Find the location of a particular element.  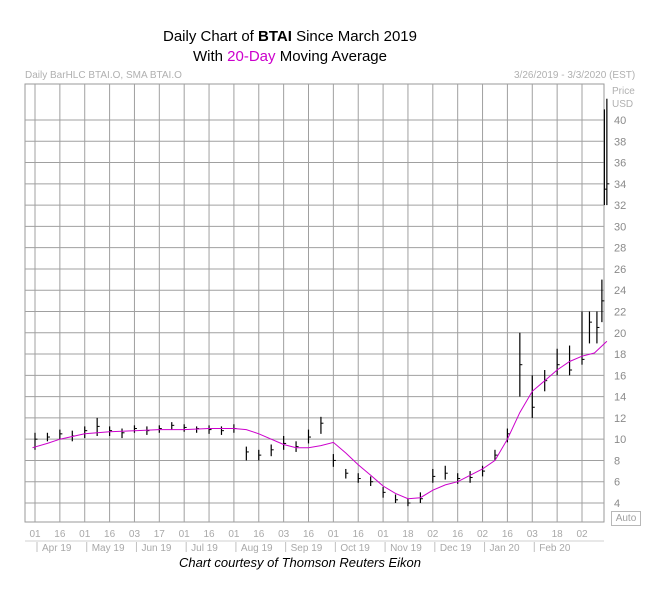

y-axis-ticks: 4 6 8 10 12 14 16 18 20 22 24 26 28 30 32 34 36 38 40 is located at coordinates (620, 312).